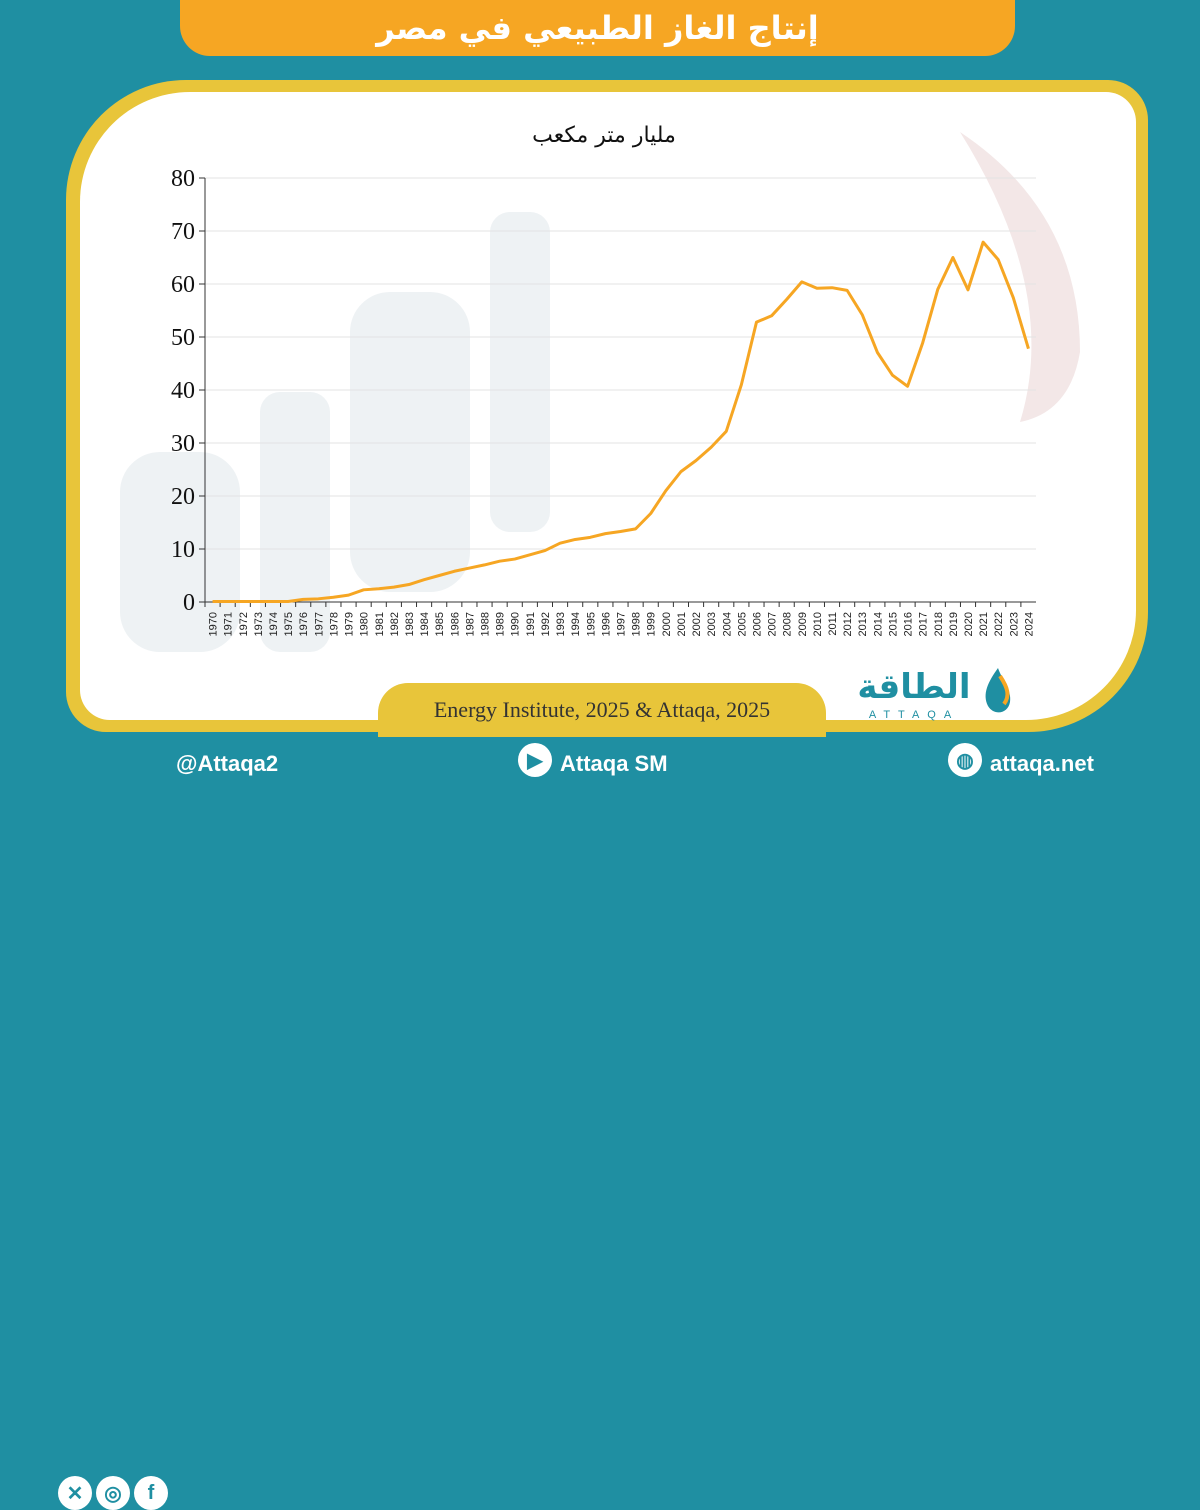 The image size is (1200, 1510). Describe the element at coordinates (833, 624) in the screenshot. I see `x-tick-label: 2011` at that location.